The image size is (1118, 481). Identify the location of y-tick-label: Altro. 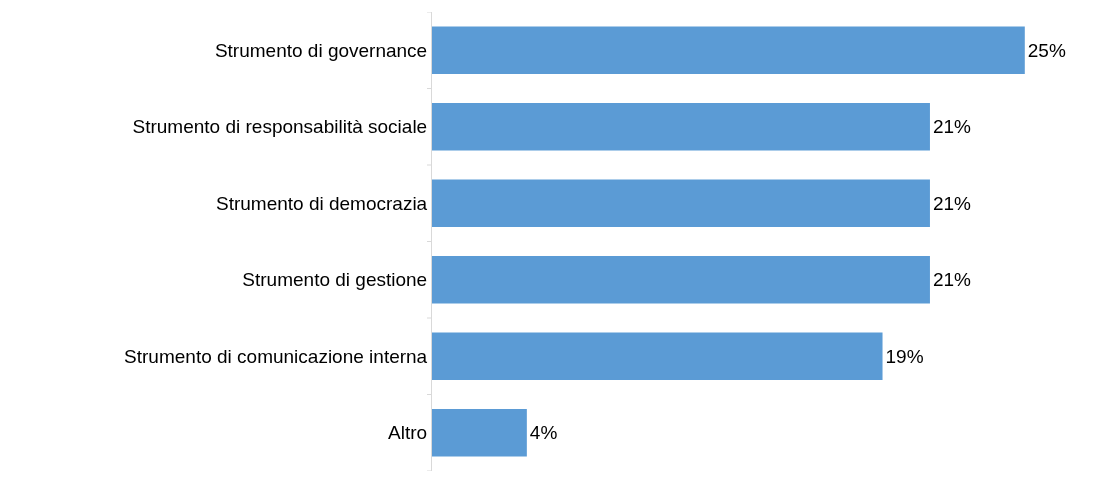
(408, 433).